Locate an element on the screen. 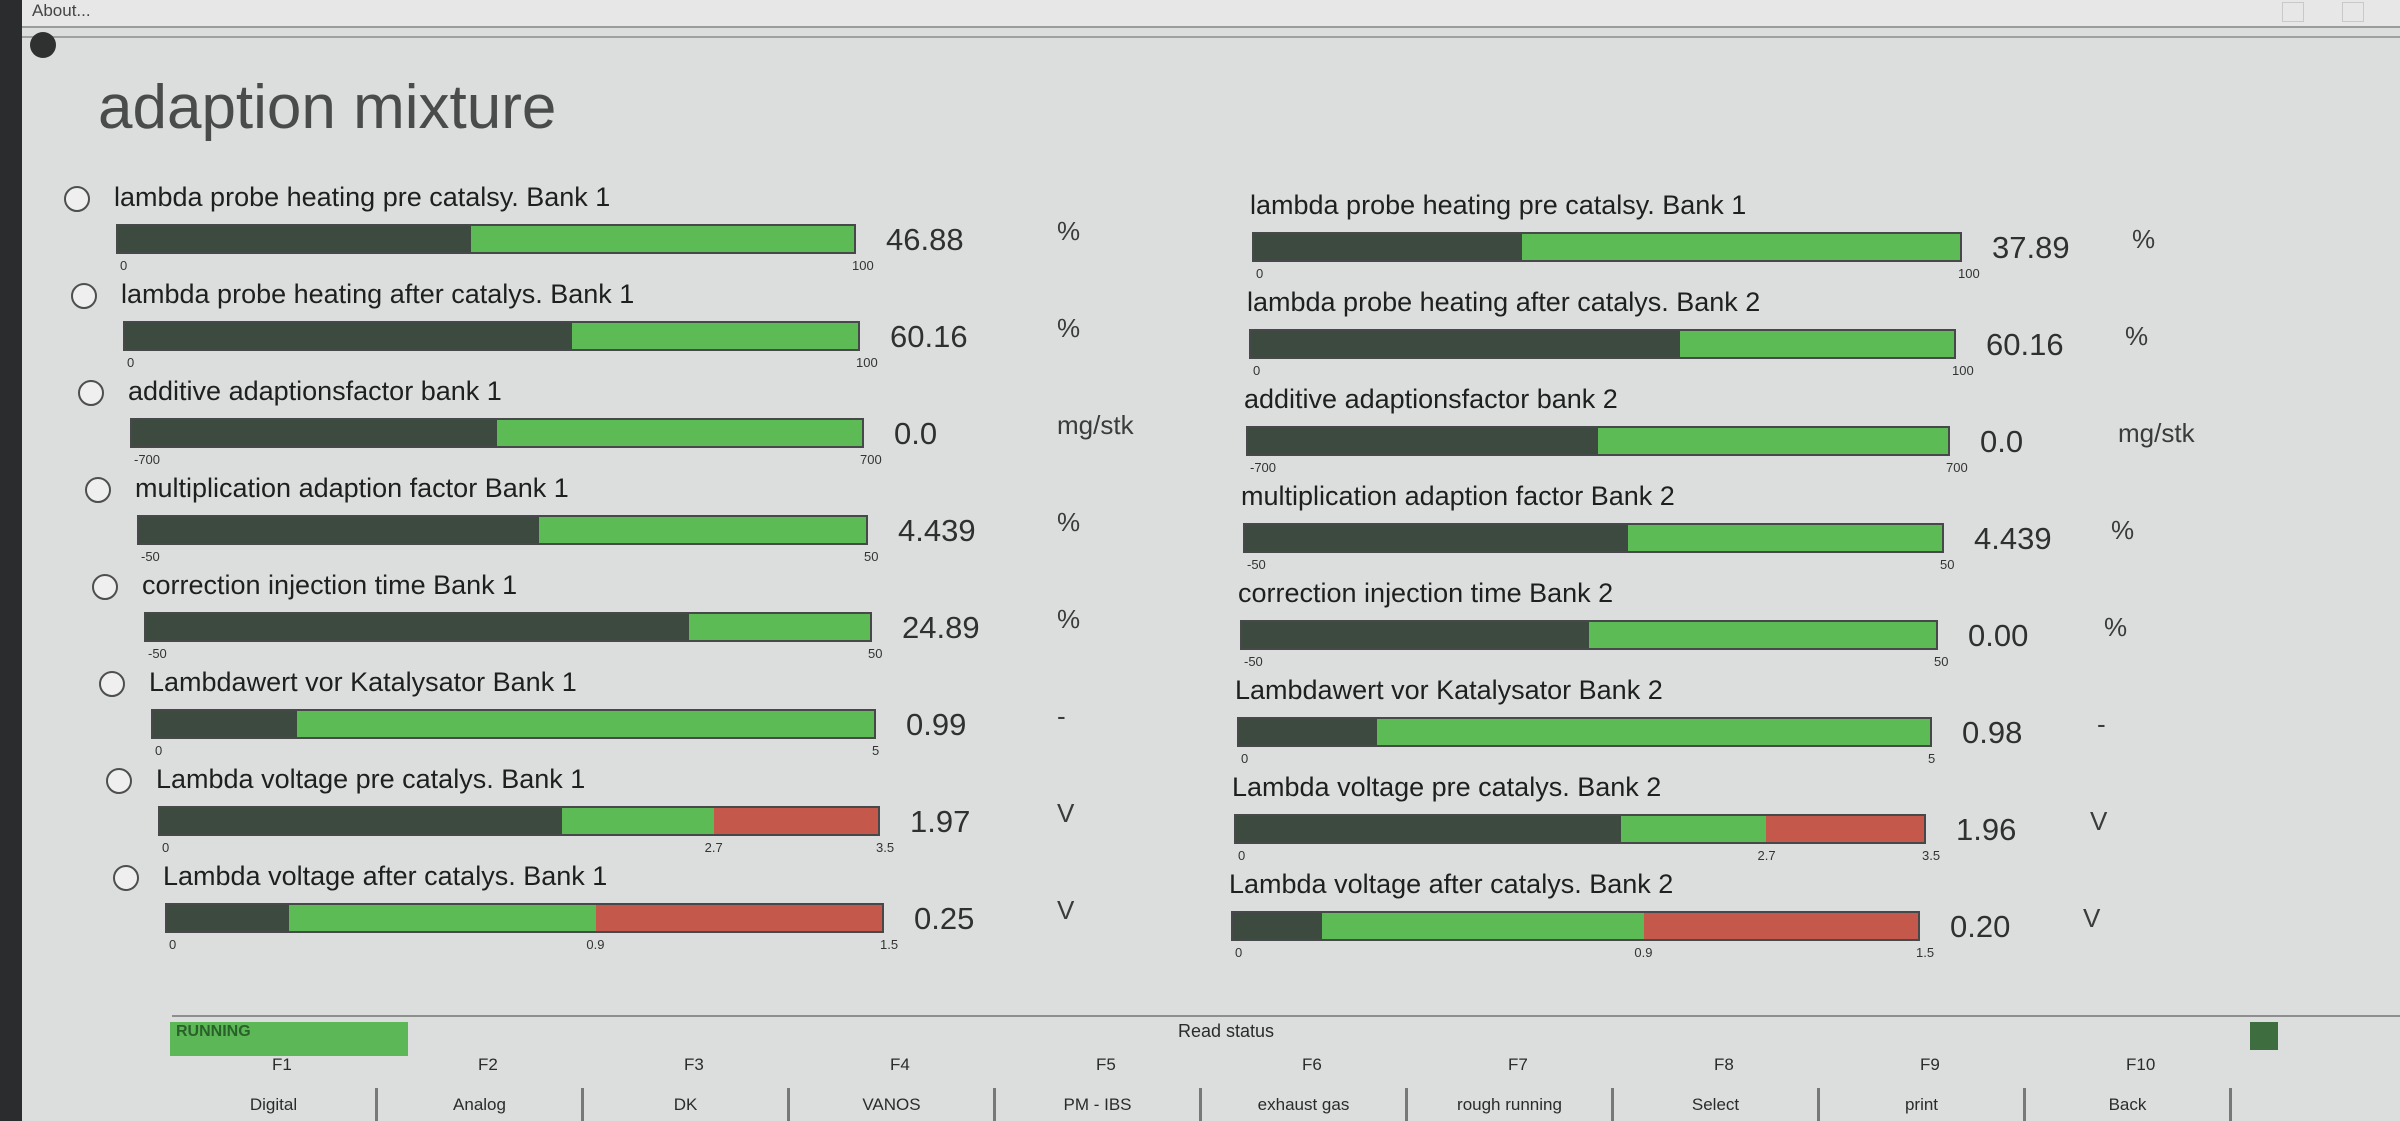 Image resolution: width=2400 pixels, height=1121 pixels. fkey-label-f2: F2 is located at coordinates (488, 1064).